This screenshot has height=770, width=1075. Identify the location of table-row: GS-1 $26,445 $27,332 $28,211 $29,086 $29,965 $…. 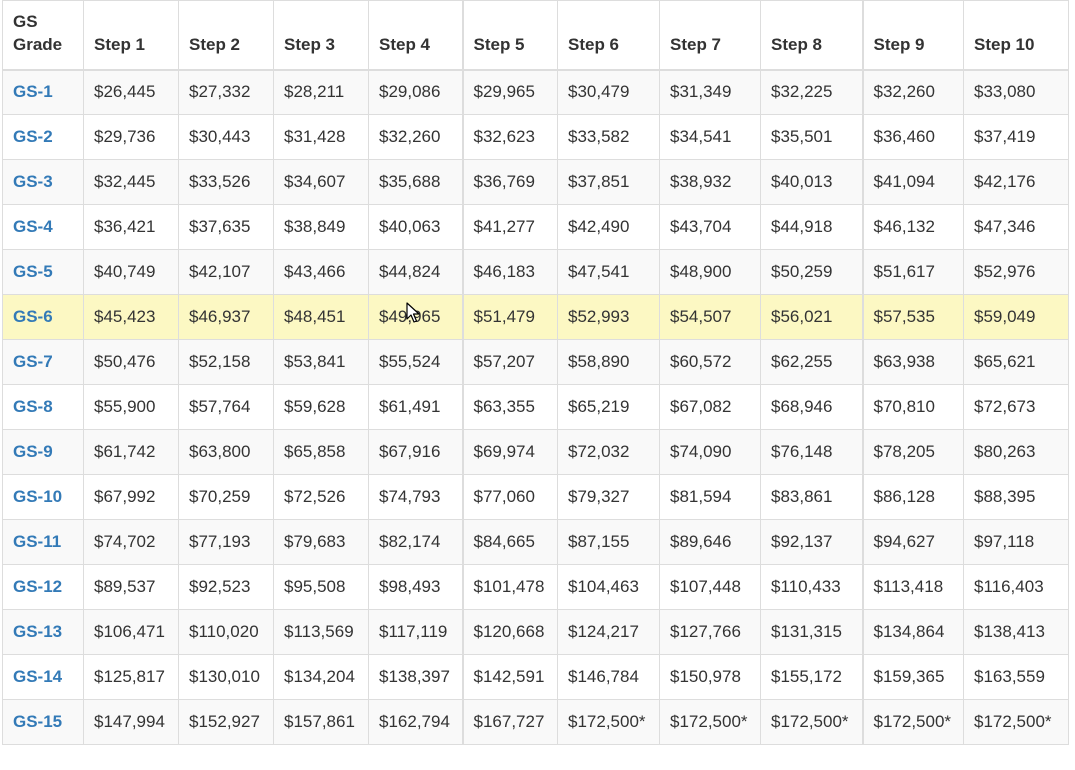
(535, 92).